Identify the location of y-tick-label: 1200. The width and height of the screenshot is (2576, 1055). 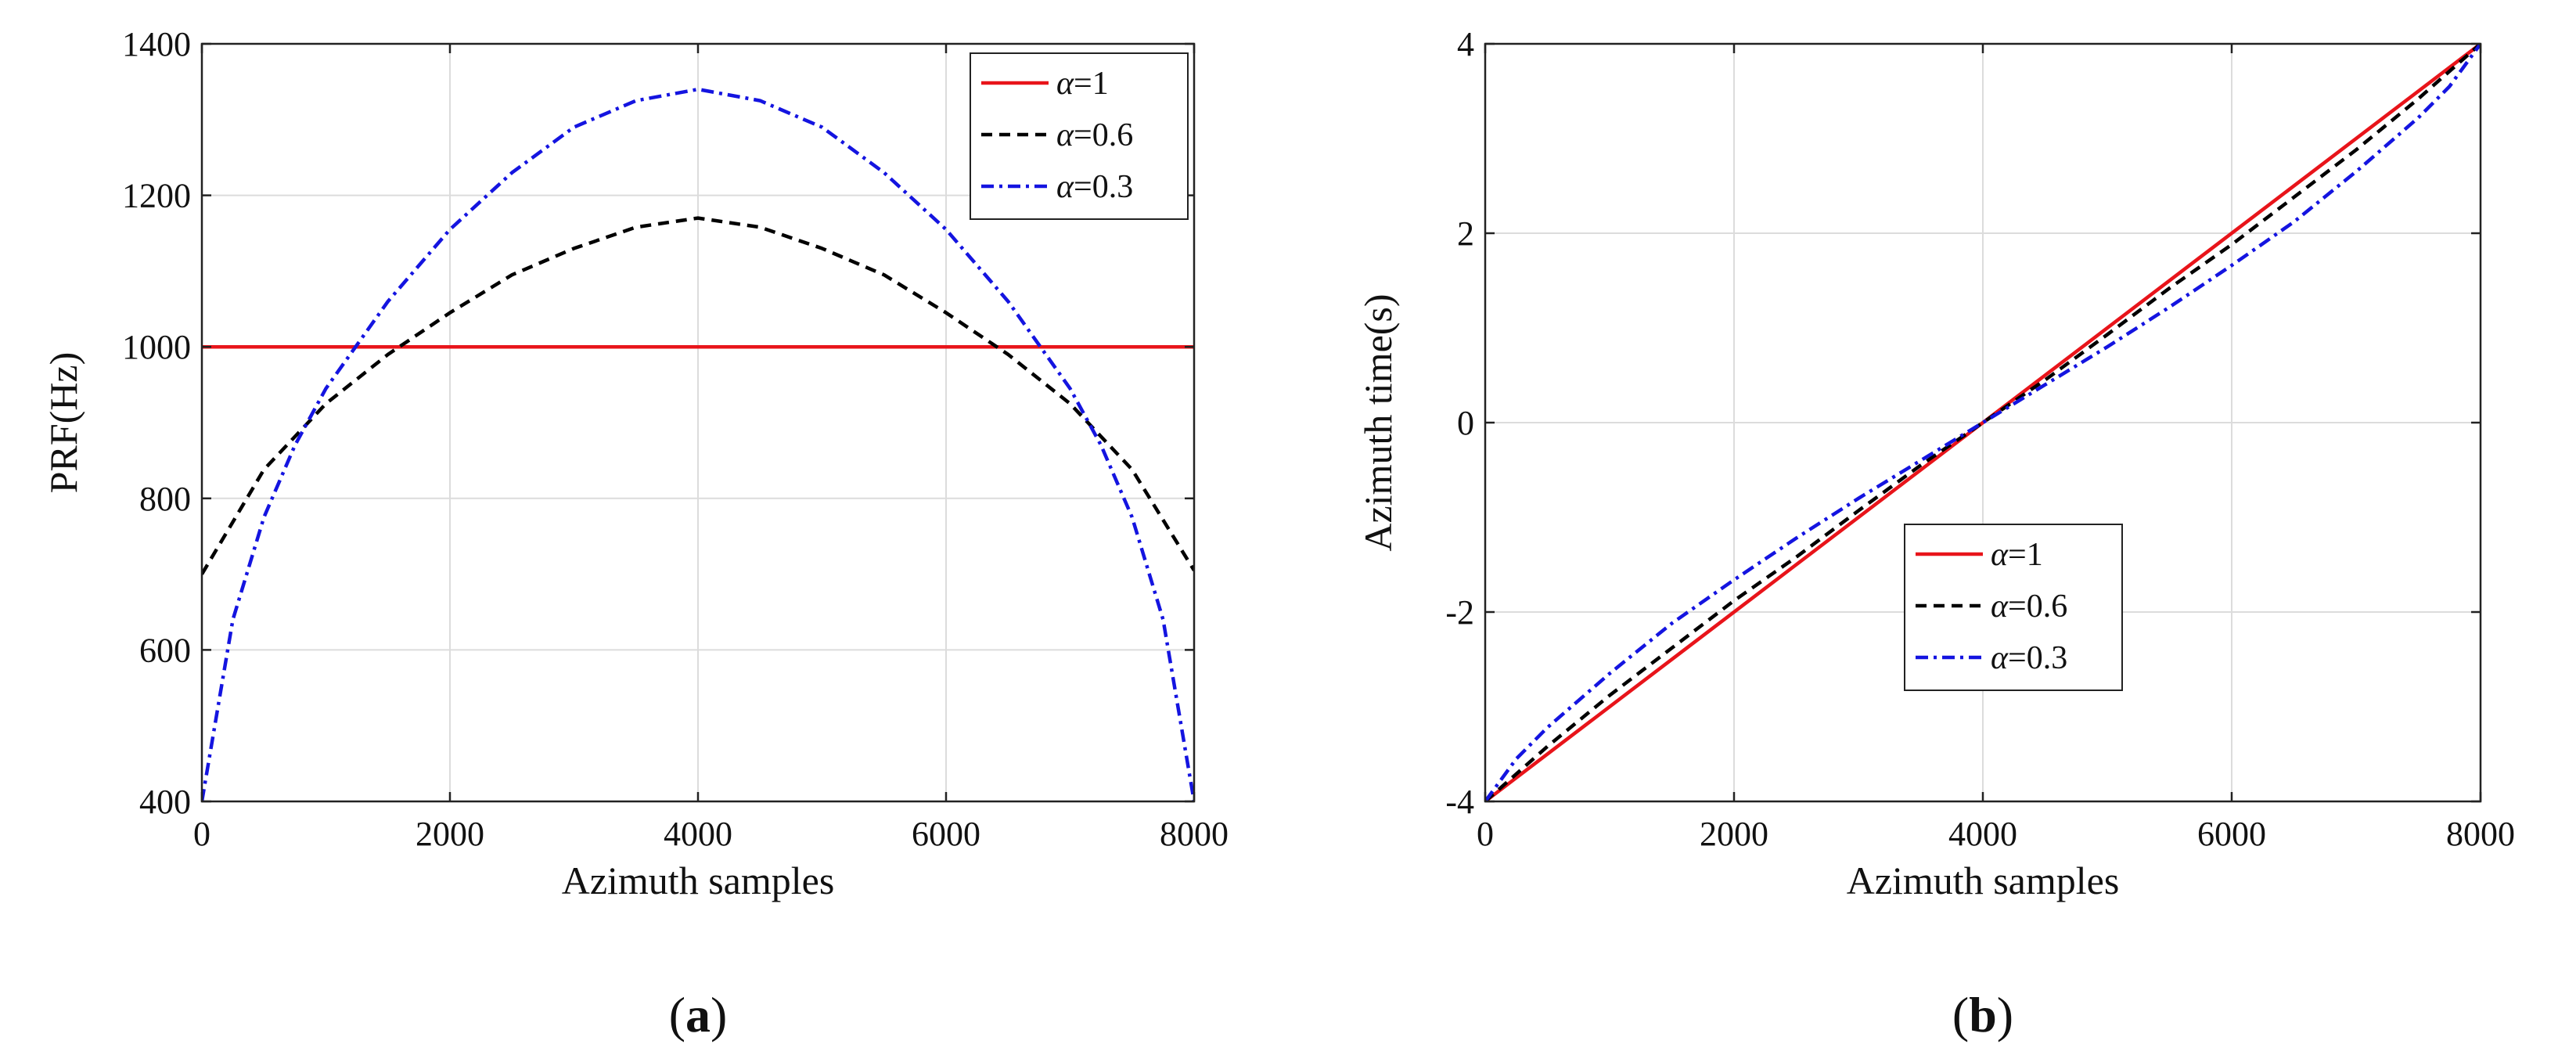
(157, 196).